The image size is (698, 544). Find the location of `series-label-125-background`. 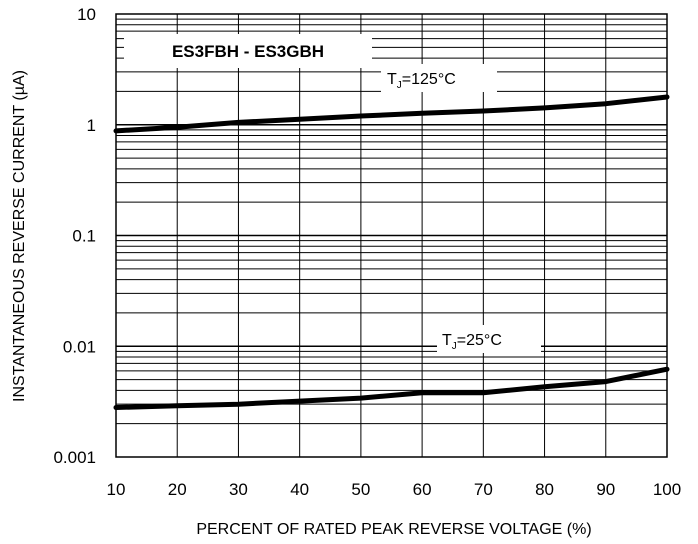

series-label-125-background is located at coordinates (439, 78).